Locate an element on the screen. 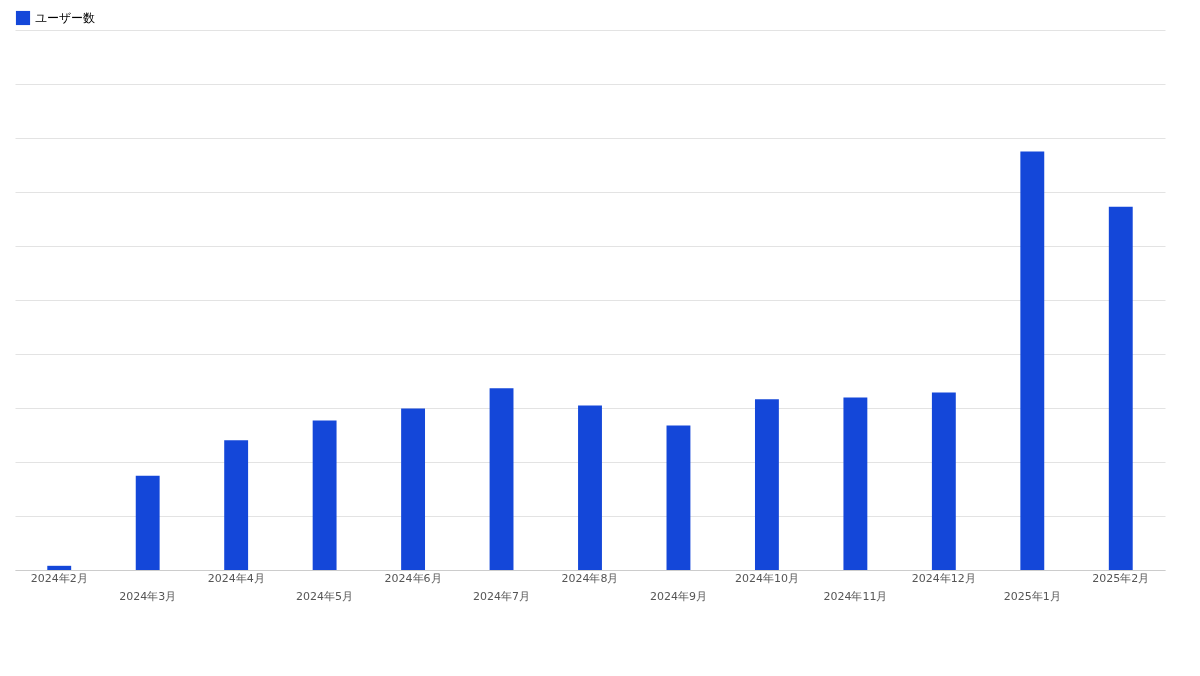 This screenshot has height=676, width=1200. x-tick-label: 2024年2月 is located at coordinates (59, 578).